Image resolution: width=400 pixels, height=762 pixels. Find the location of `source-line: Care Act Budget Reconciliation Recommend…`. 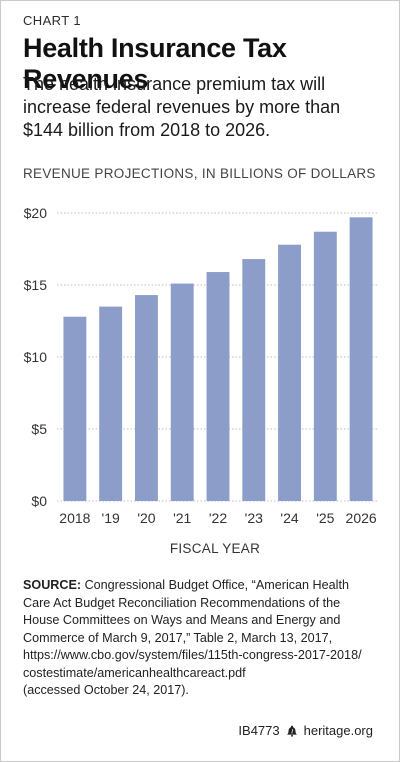

source-line: Care Act Budget Reconciliation Recommend… is located at coordinates (182, 602).